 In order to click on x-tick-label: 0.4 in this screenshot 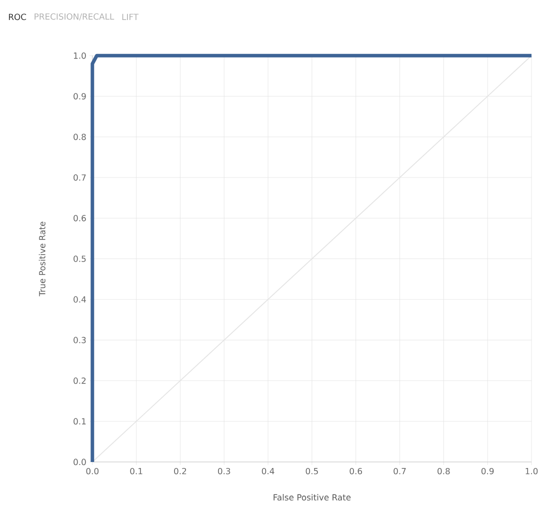, I will do `click(268, 471)`.